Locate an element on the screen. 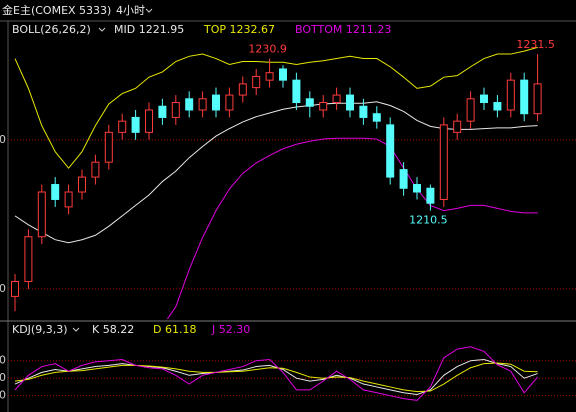 The width and height of the screenshot is (576, 412). stat: D 61.18 is located at coordinates (174, 329).